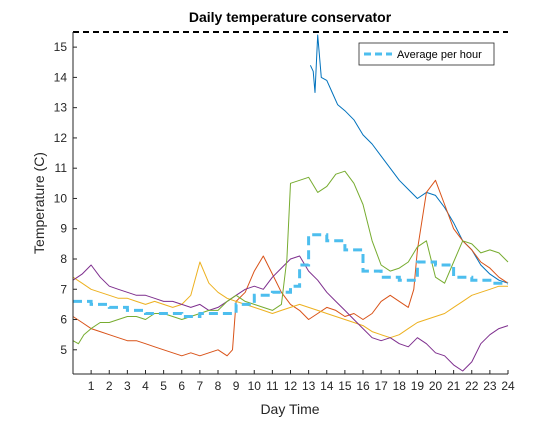  I want to click on legend: Average per hour, so click(426, 54).